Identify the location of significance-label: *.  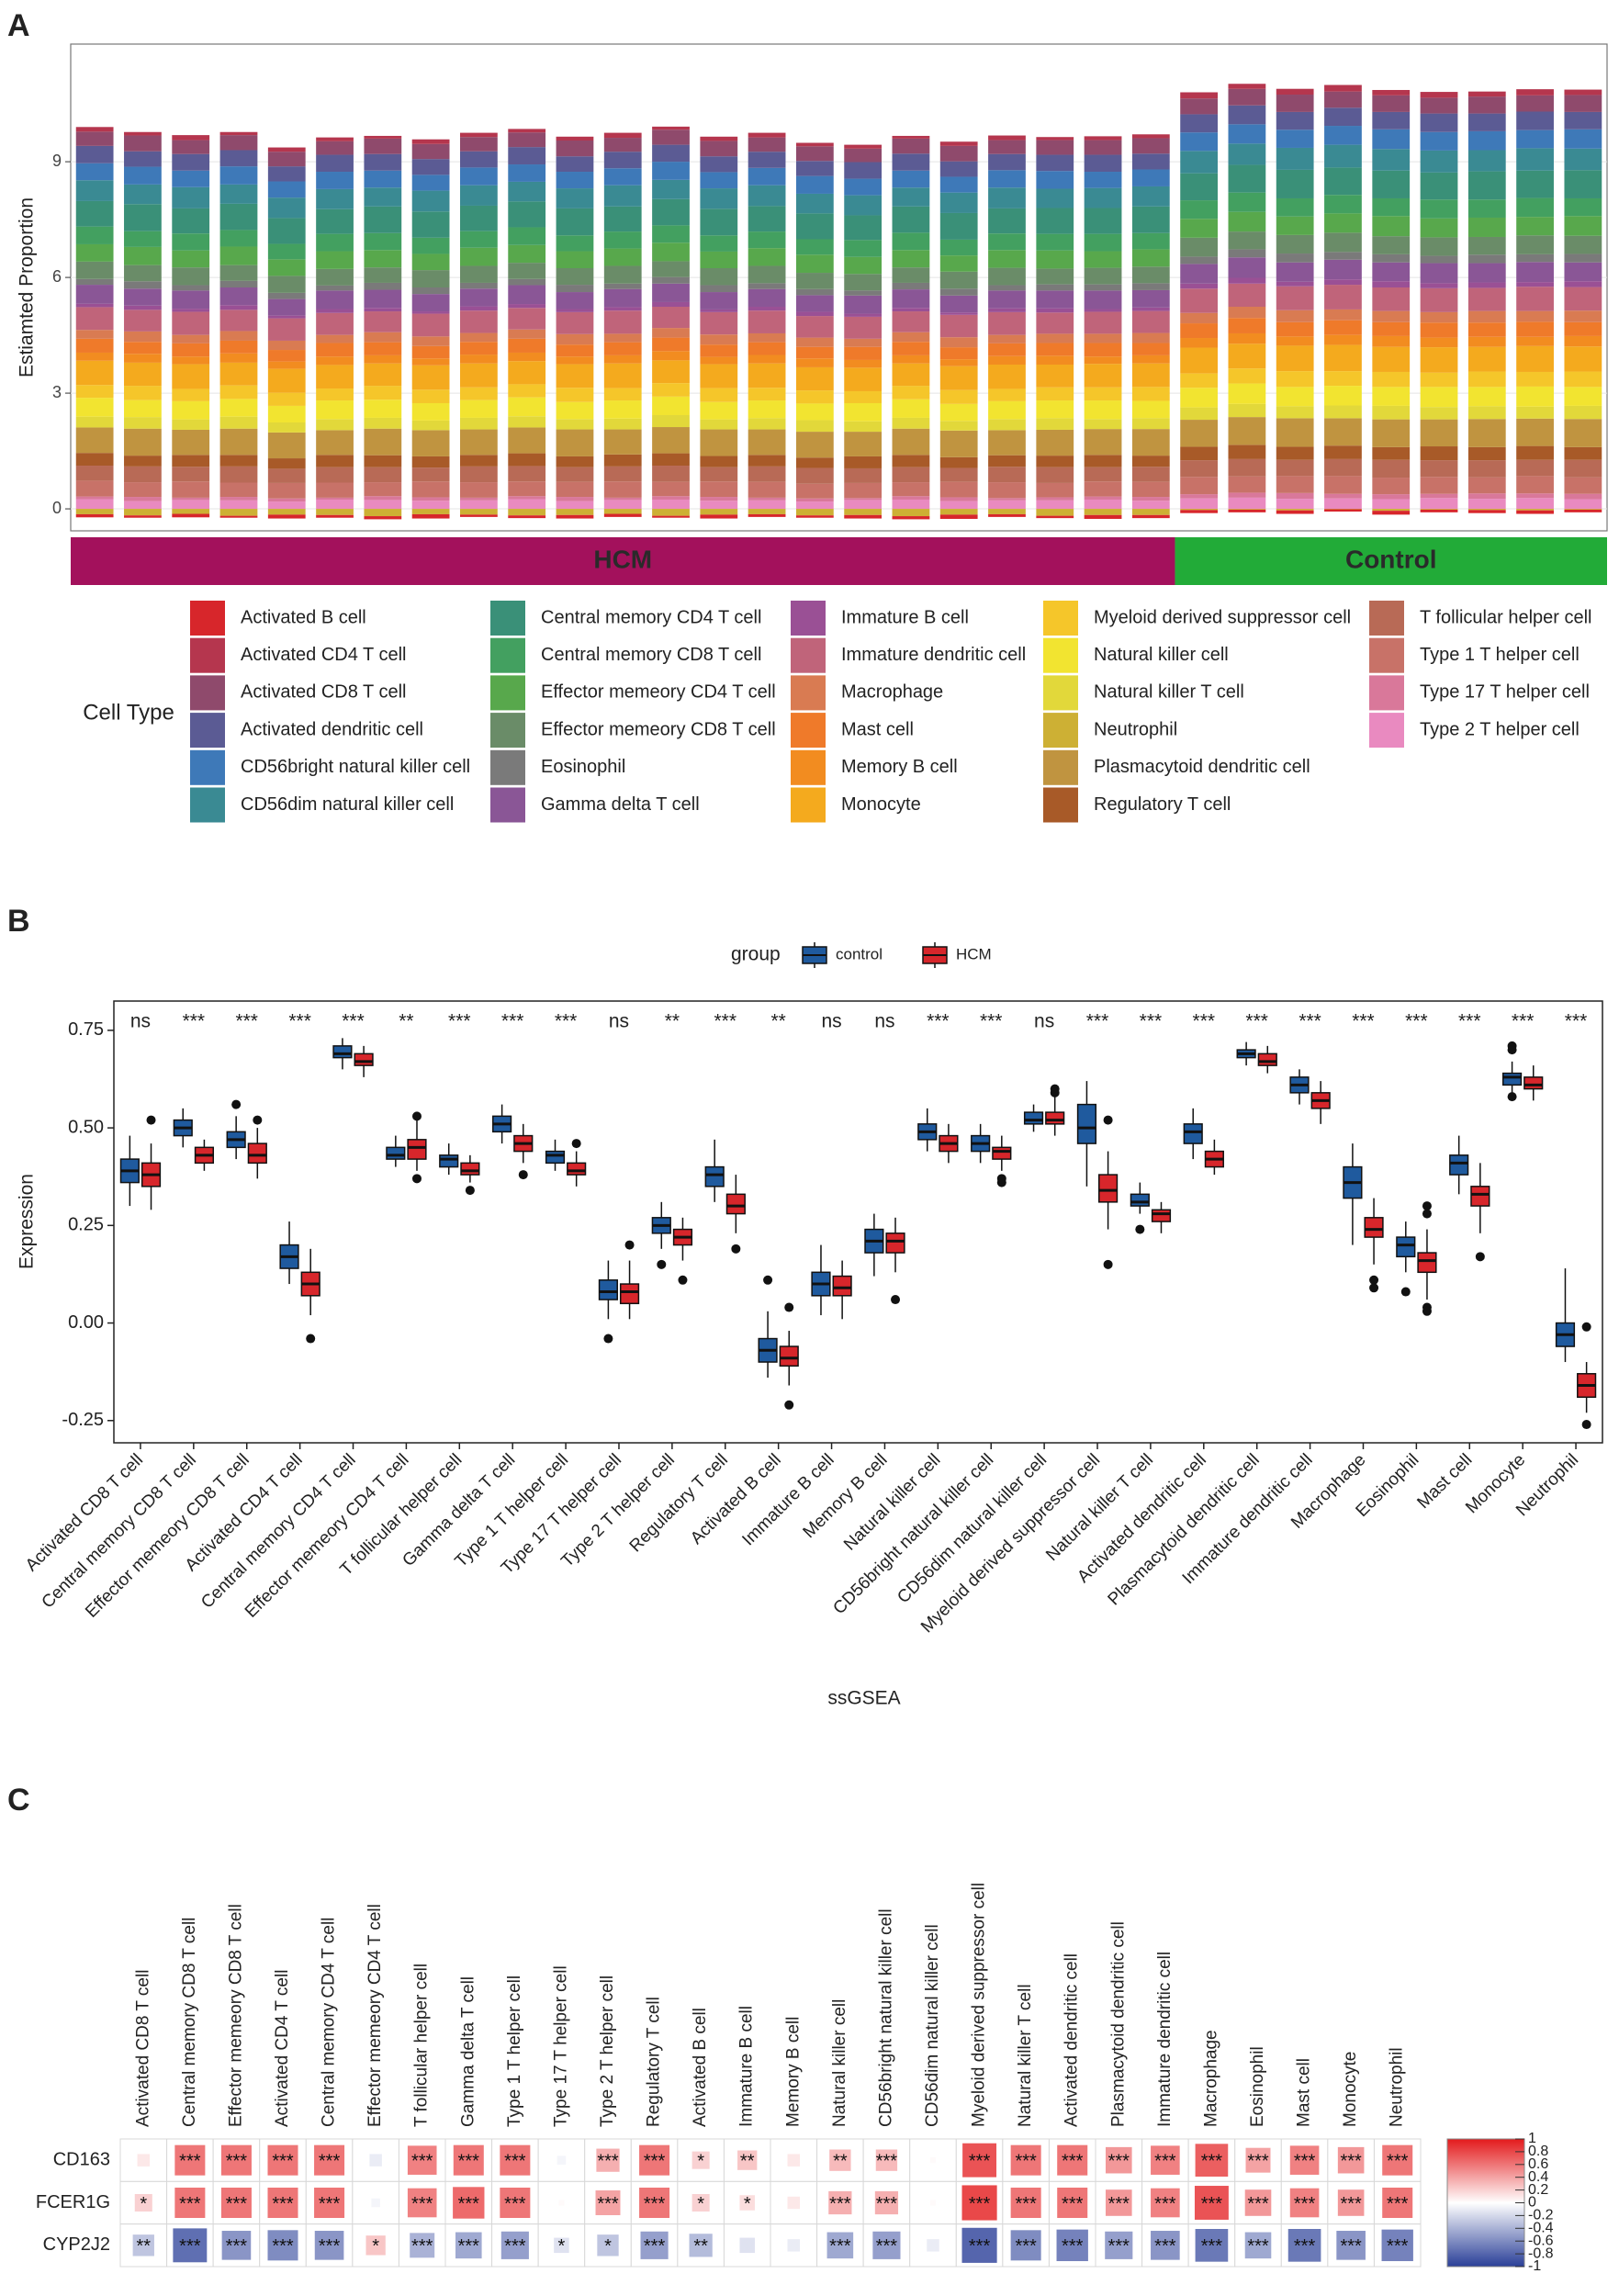
(562, 2246).